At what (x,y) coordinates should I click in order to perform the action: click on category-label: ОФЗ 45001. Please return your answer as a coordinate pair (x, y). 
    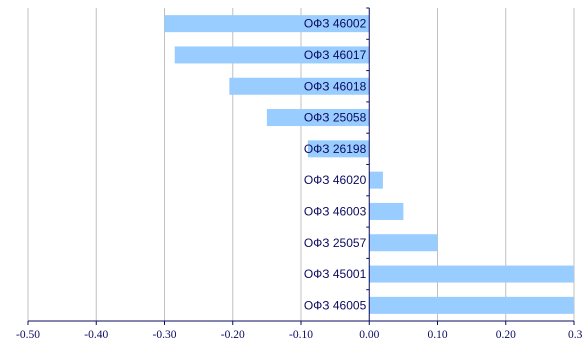
    Looking at the image, I should click on (335, 274).